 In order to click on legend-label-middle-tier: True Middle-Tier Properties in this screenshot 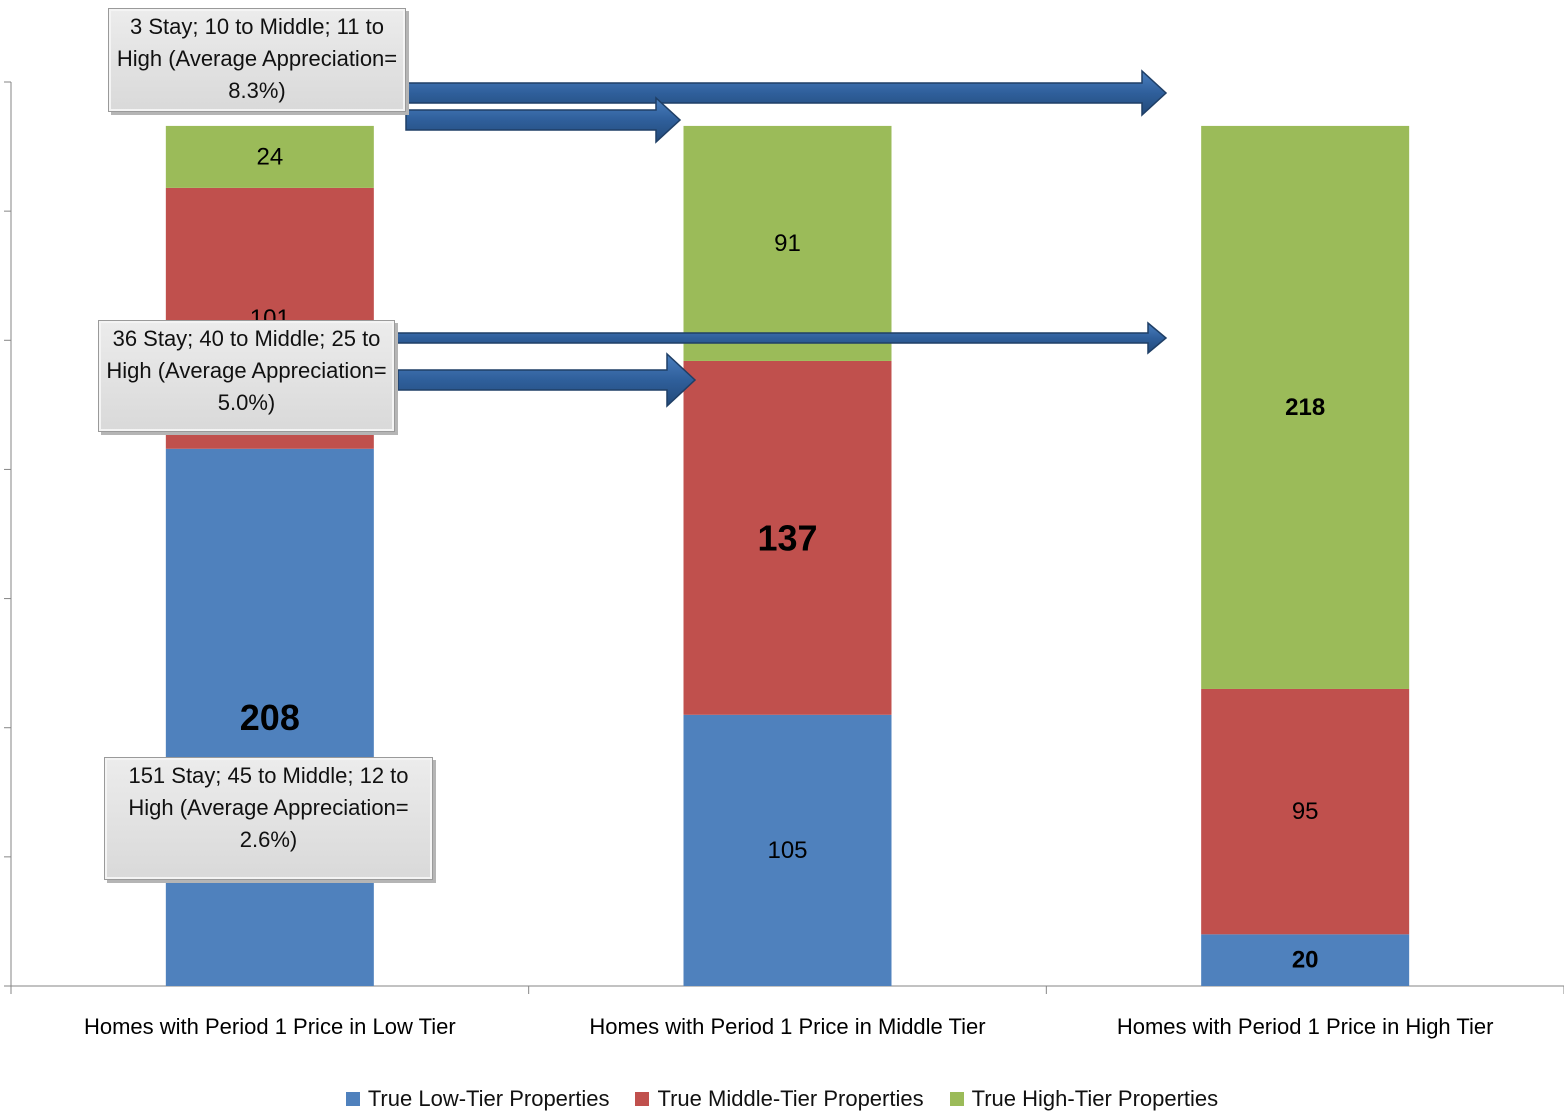, I will do `click(790, 1098)`.